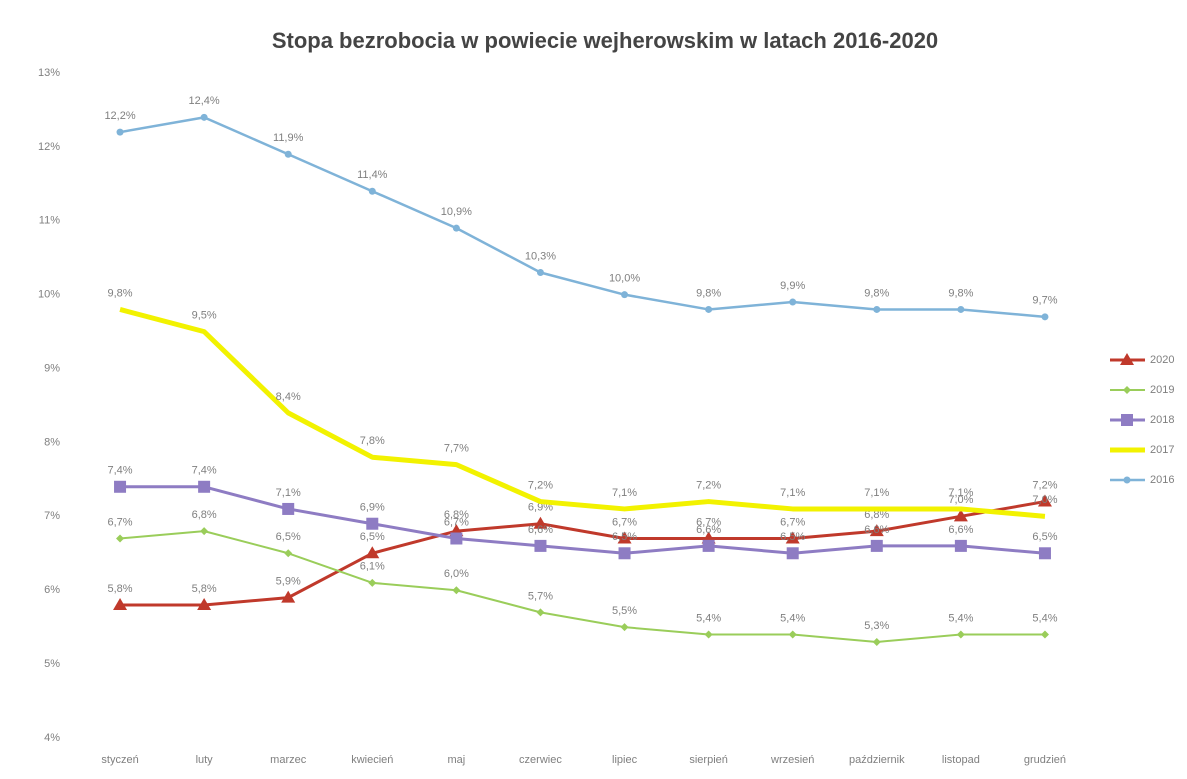 The width and height of the screenshot is (1187, 779). I want to click on y-tick-label: 11%, so click(49, 221).